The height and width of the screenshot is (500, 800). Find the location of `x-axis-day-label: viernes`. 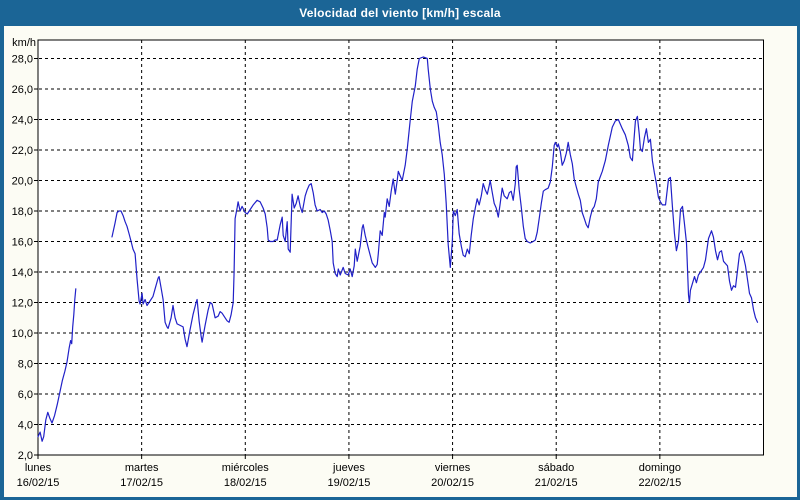

x-axis-day-label: viernes is located at coordinates (453, 468).